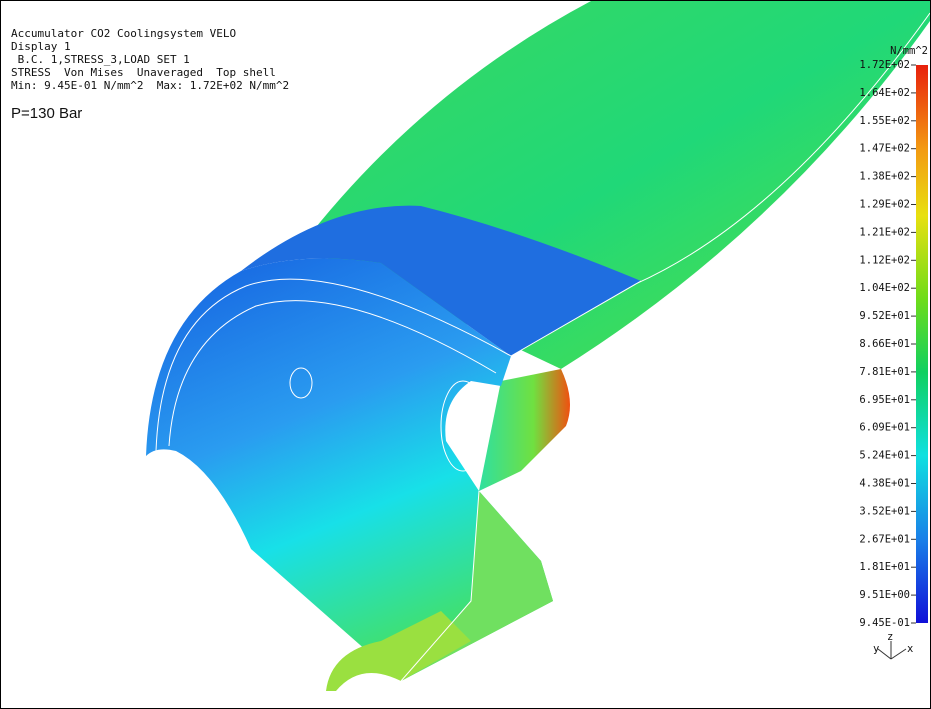  I want to click on legend-unit: N/mm^2, so click(909, 51).